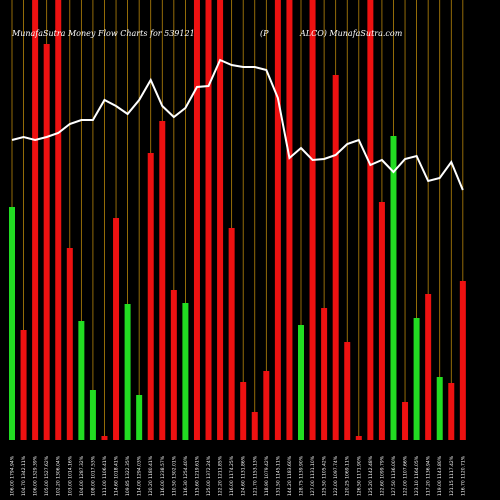 The height and width of the screenshot is (500, 500). I want to click on x-tick-label: 122.00 1097.74%, so click(336, 475).